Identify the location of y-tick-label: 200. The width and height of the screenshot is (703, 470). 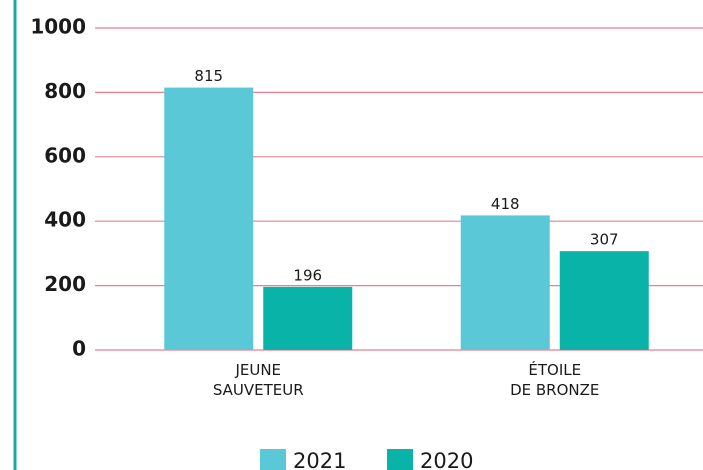
(65, 284).